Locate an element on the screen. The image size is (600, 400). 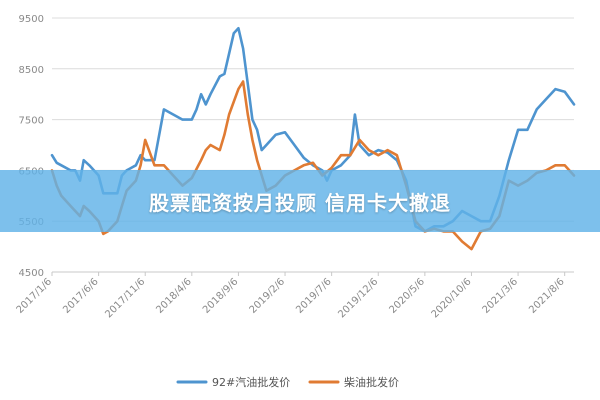
x-tick-label: 2020/10/6 is located at coordinates (452, 298).